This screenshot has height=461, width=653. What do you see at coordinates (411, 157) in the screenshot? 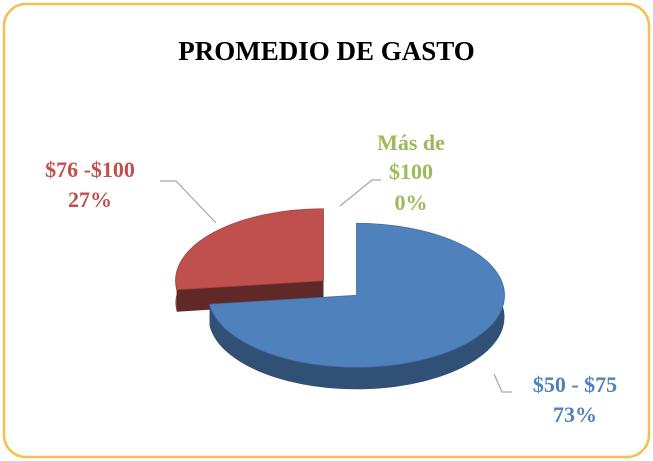
I see `slice-label: Más de $100` at bounding box center [411, 157].